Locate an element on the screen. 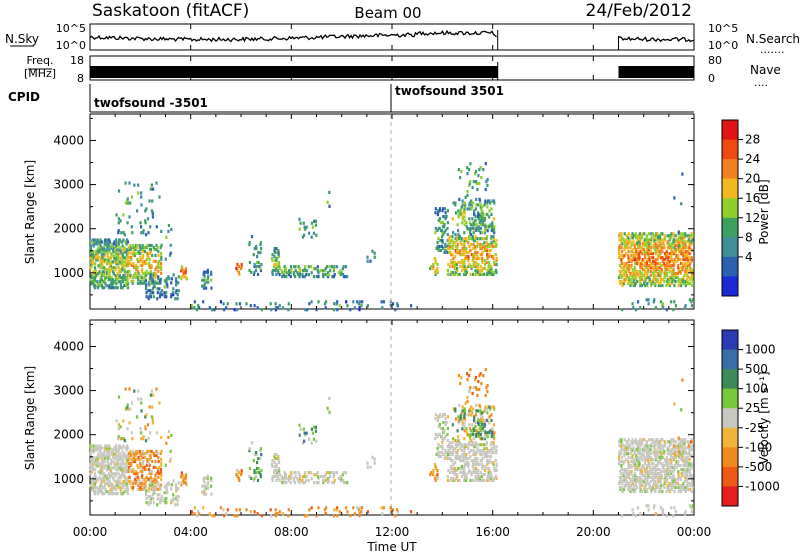 The height and width of the screenshot is (554, 800). top-panel-traces is located at coordinates (391, 54).